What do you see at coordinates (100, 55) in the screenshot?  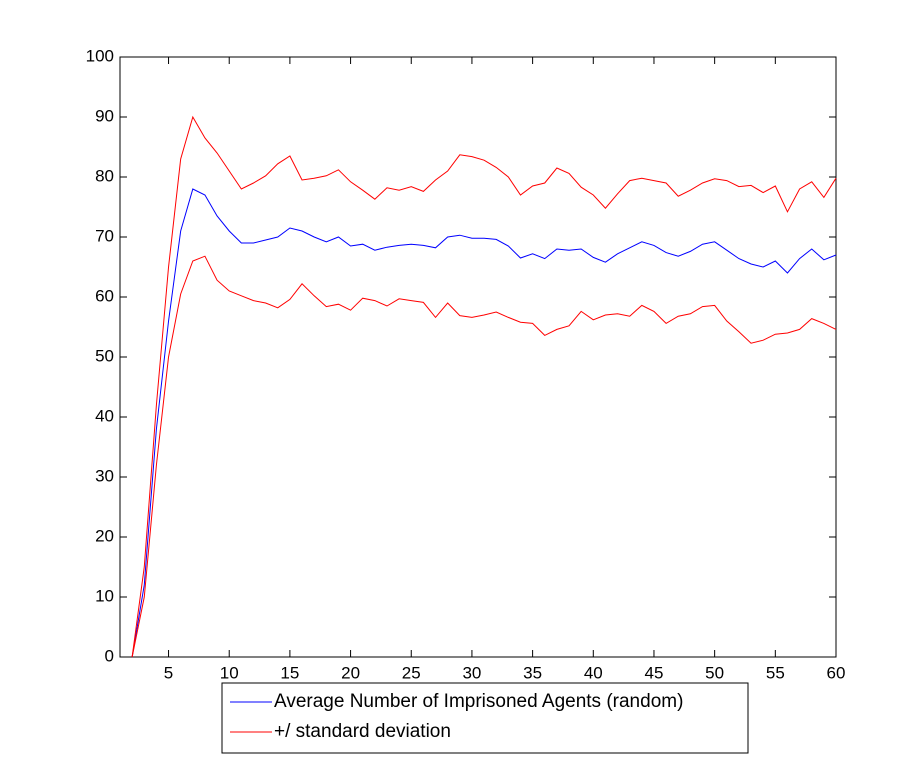 I see `y-tick-label: 100` at bounding box center [100, 55].